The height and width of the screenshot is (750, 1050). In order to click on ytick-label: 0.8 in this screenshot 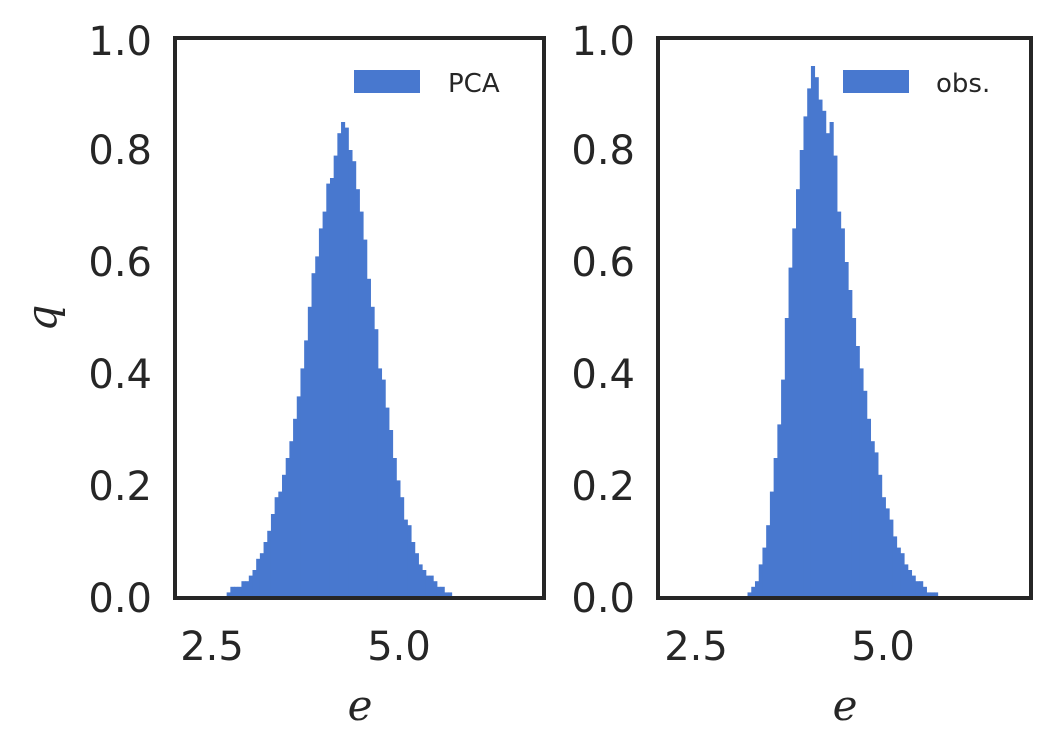, I will do `click(120, 151)`.